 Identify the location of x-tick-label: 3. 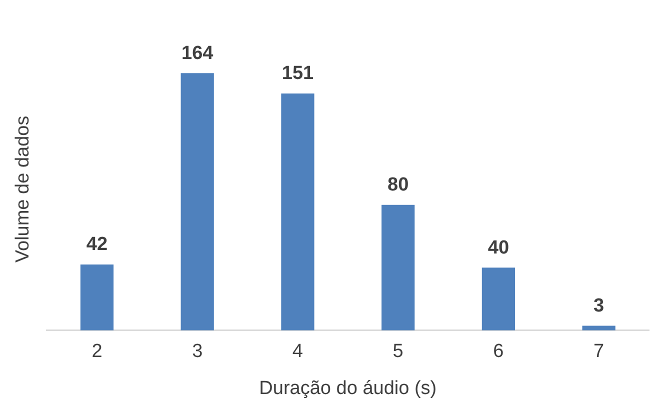
(197, 351).